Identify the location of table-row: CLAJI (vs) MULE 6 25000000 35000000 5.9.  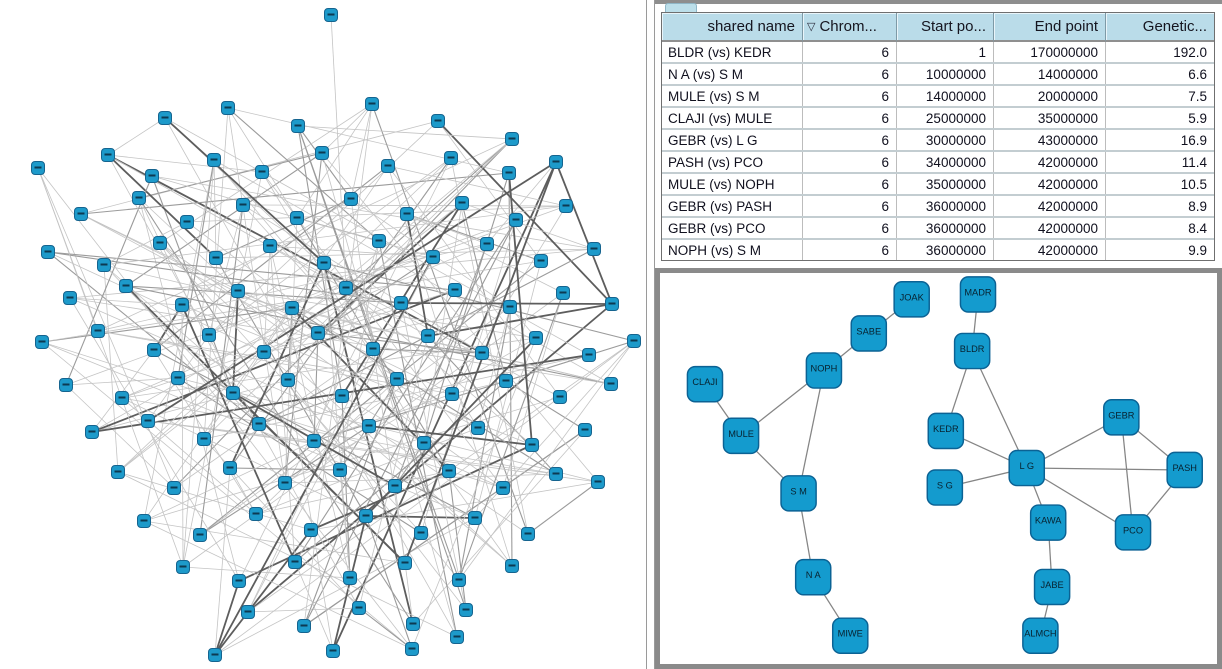
(938, 119).